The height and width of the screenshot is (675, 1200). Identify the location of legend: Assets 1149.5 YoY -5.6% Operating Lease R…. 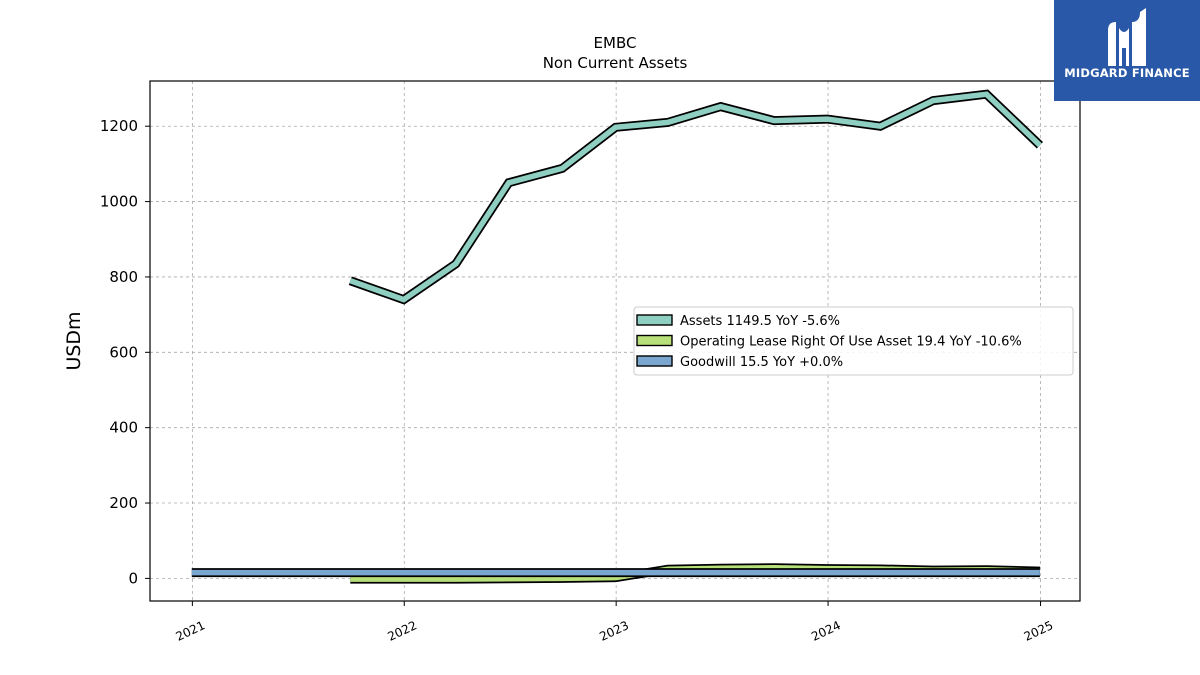
(853, 341).